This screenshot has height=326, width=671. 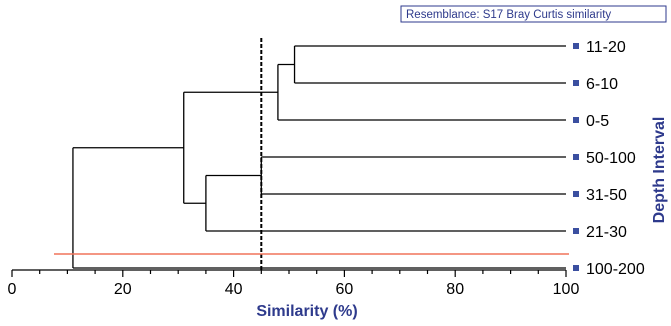 I want to click on x-axis-title: Similarity (%), so click(x=306, y=311).